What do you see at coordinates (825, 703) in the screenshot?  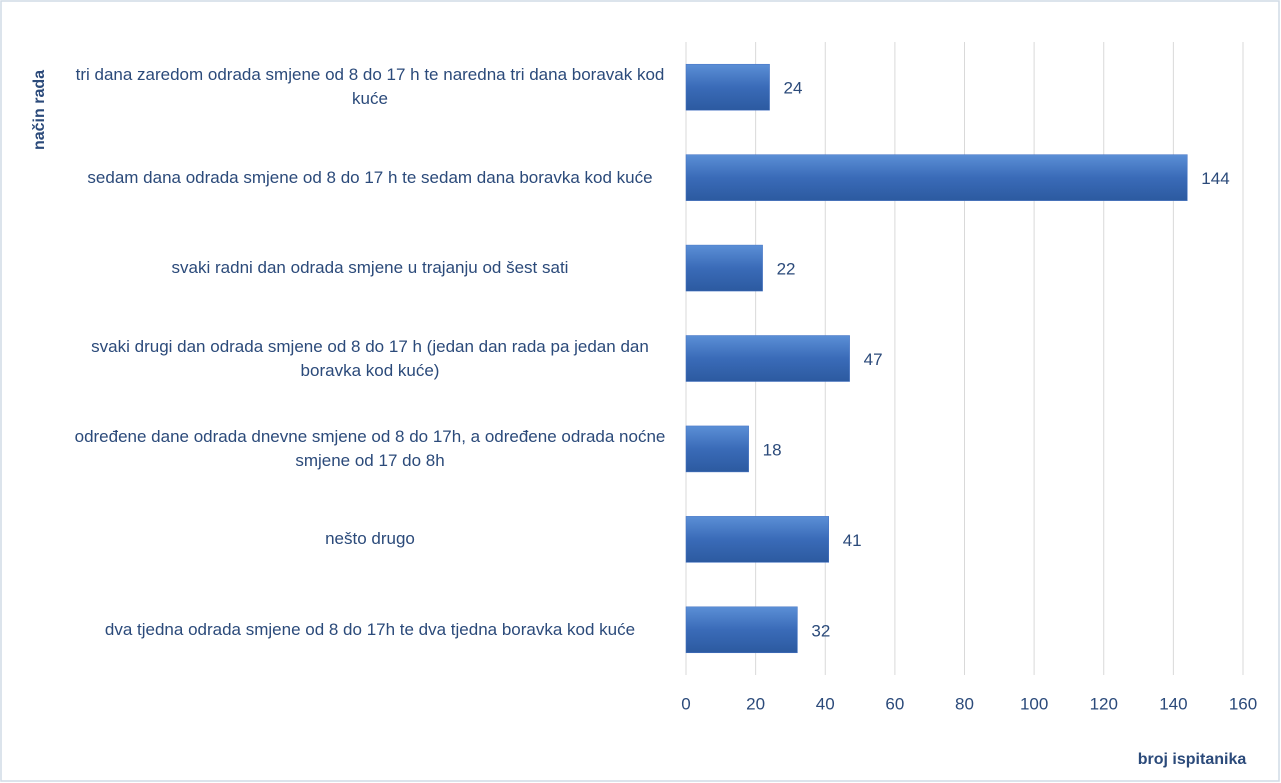 I see `x-tick-label: 40` at bounding box center [825, 703].